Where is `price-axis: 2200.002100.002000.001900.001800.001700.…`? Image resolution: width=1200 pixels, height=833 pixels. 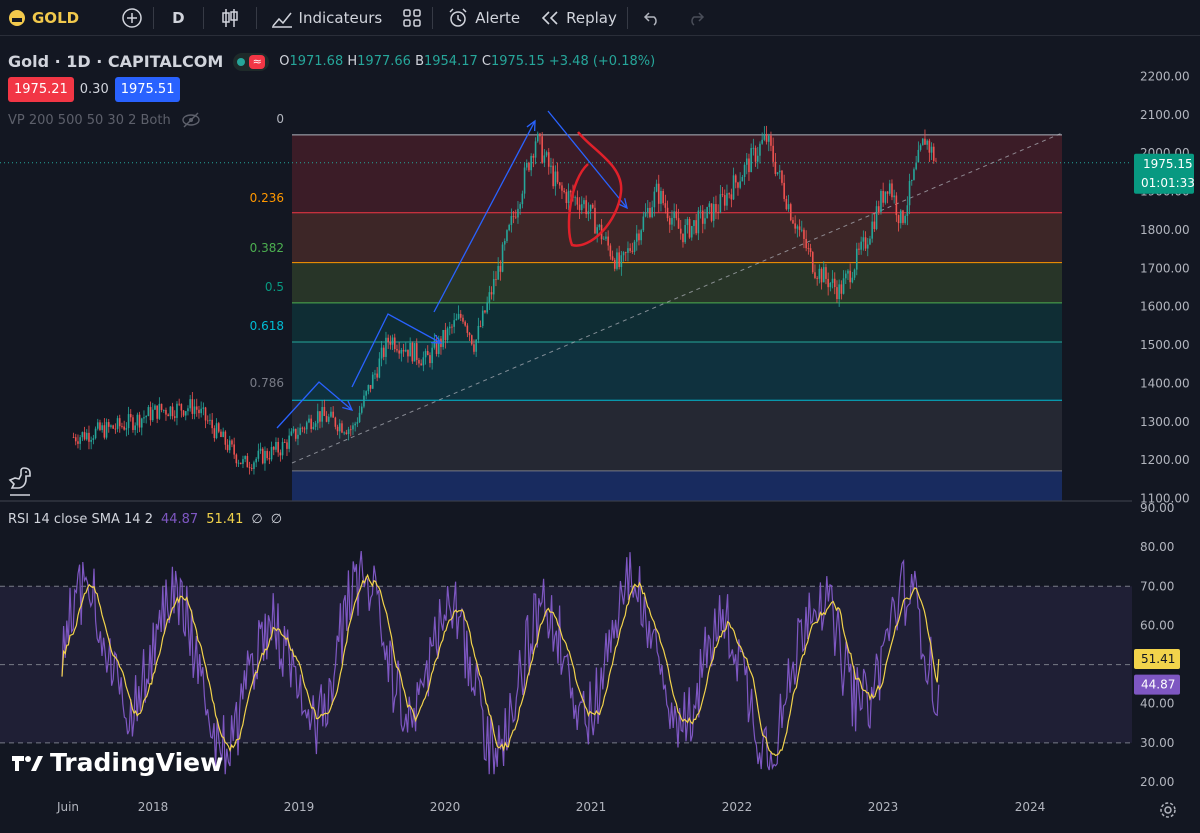 price-axis: 2200.002100.002000.001900.001800.001700.… is located at coordinates (1164, 288).